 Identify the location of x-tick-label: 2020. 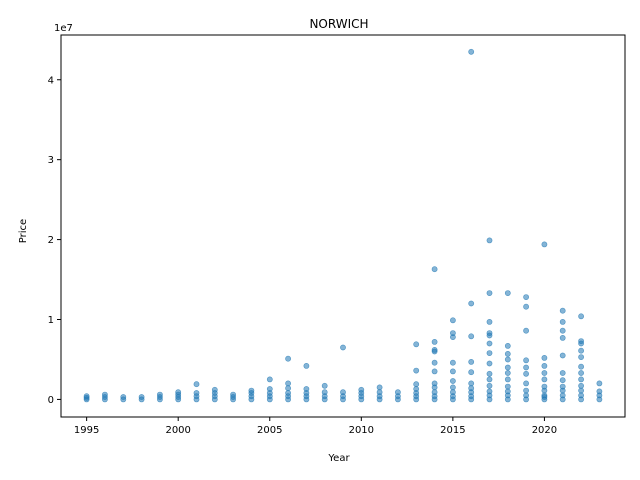
(544, 430).